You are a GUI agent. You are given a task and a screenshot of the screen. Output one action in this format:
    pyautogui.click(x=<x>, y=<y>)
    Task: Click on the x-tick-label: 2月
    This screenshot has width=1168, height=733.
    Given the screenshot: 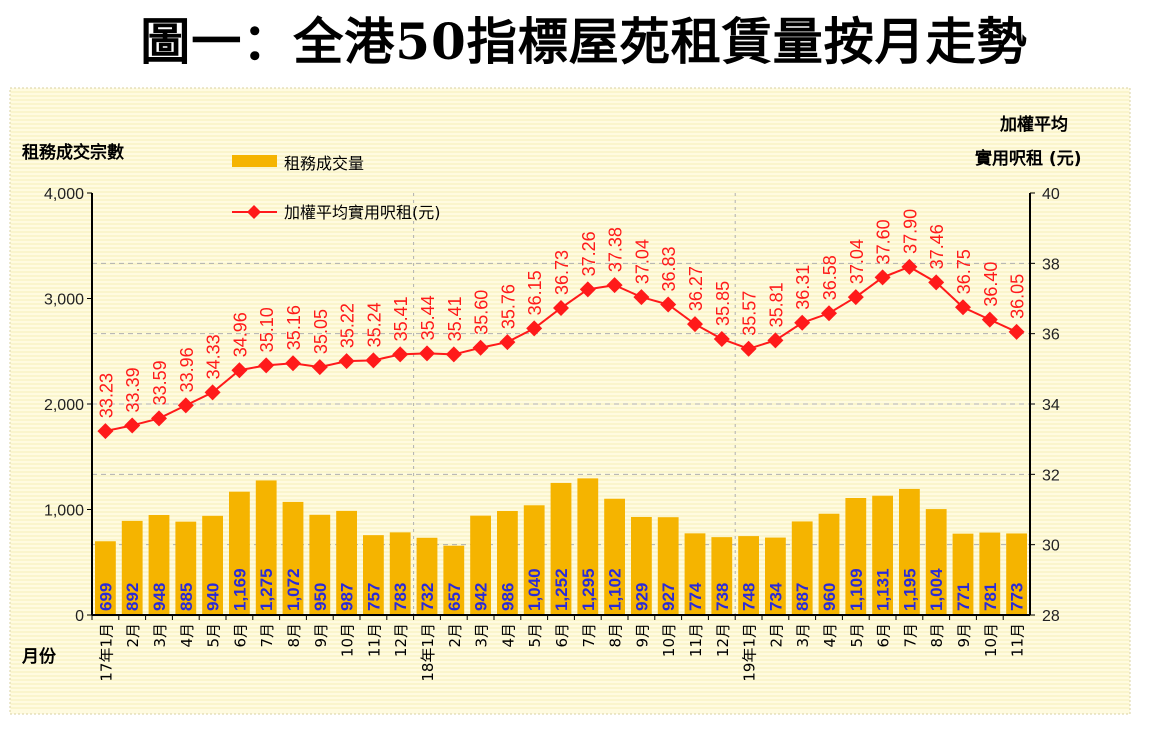 What is the action you would take?
    pyautogui.click(x=133, y=635)
    